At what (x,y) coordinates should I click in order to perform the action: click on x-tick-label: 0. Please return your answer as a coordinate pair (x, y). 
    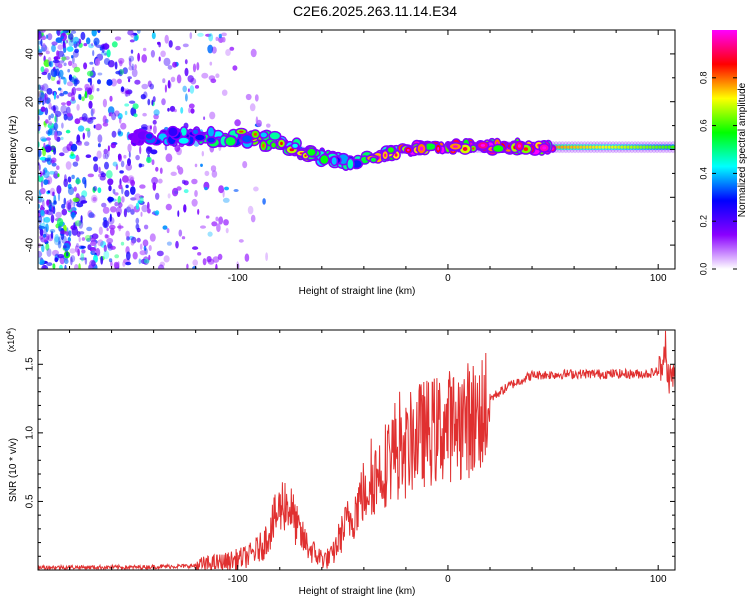
    Looking at the image, I should click on (448, 579).